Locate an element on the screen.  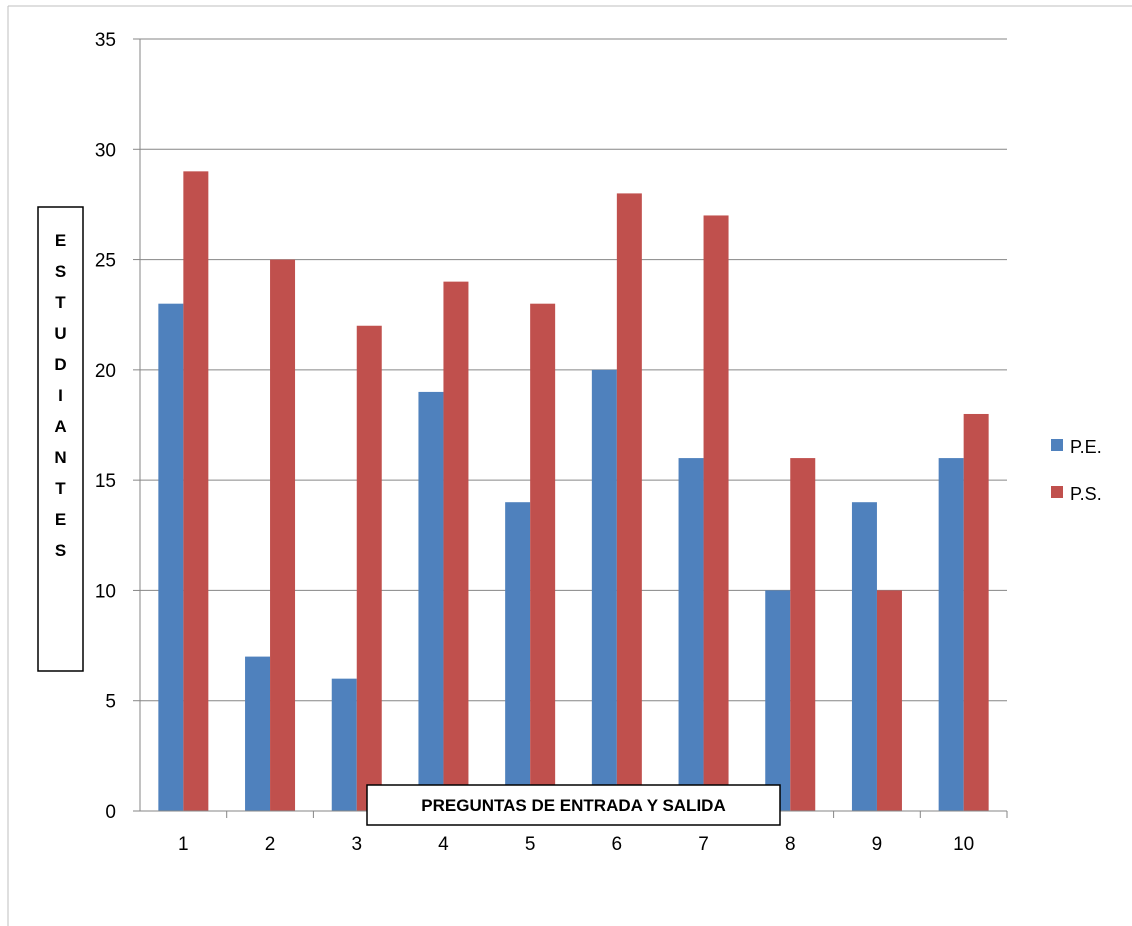
y-tick-label: 15 is located at coordinates (105, 481).